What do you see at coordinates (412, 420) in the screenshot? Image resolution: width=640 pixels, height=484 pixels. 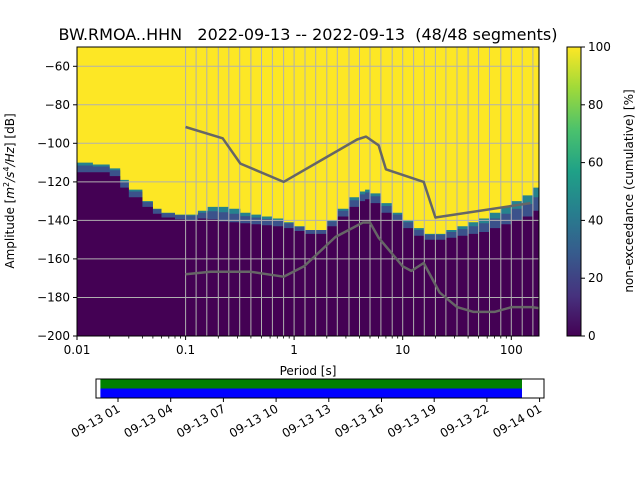 I see `timeline-tick-label: 09-13 19` at bounding box center [412, 420].